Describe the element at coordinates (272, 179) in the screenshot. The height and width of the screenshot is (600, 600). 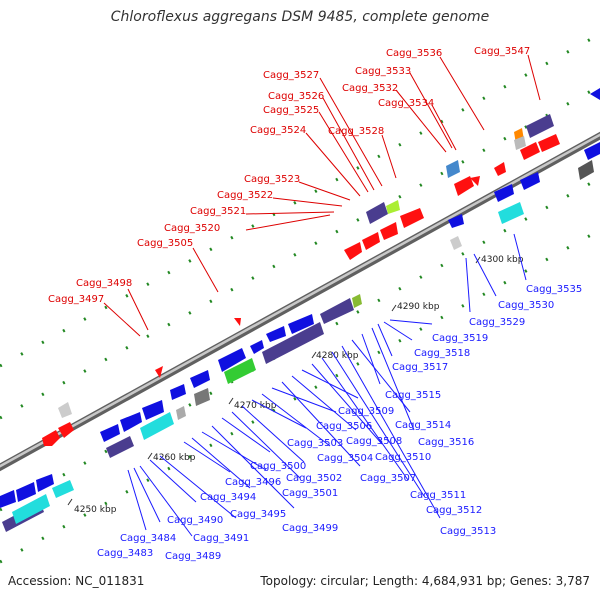
I see `gene-label: Cagg_3523` at that location.